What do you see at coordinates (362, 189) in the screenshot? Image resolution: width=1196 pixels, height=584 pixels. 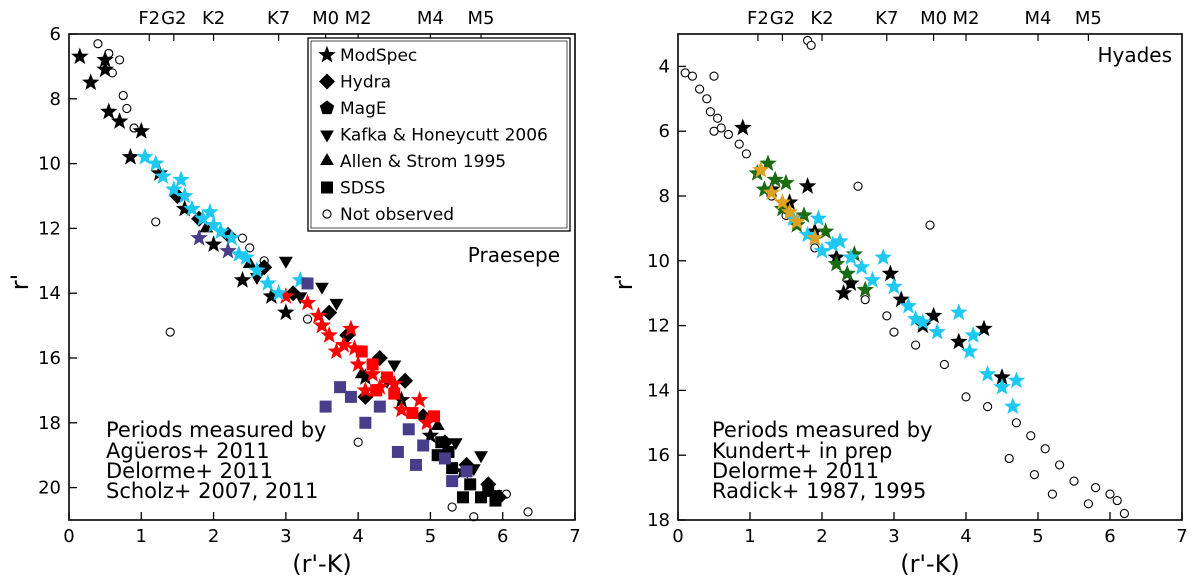 I see `legend-label: SDSS` at bounding box center [362, 189].